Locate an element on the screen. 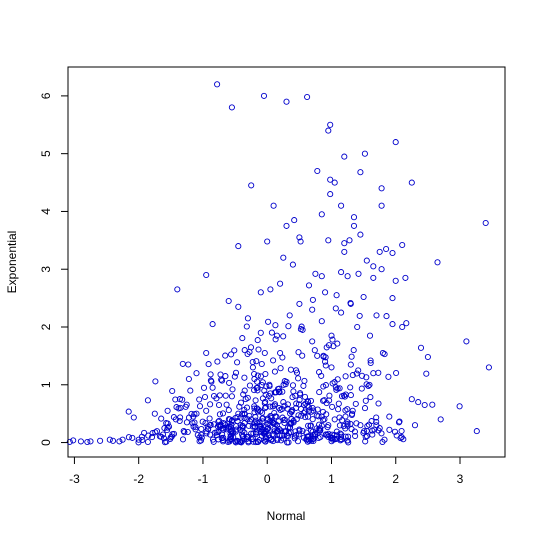 This screenshot has width=540, height=539. y-axis: 0 1 2 3 4 5 6 is located at coordinates (54, 269).